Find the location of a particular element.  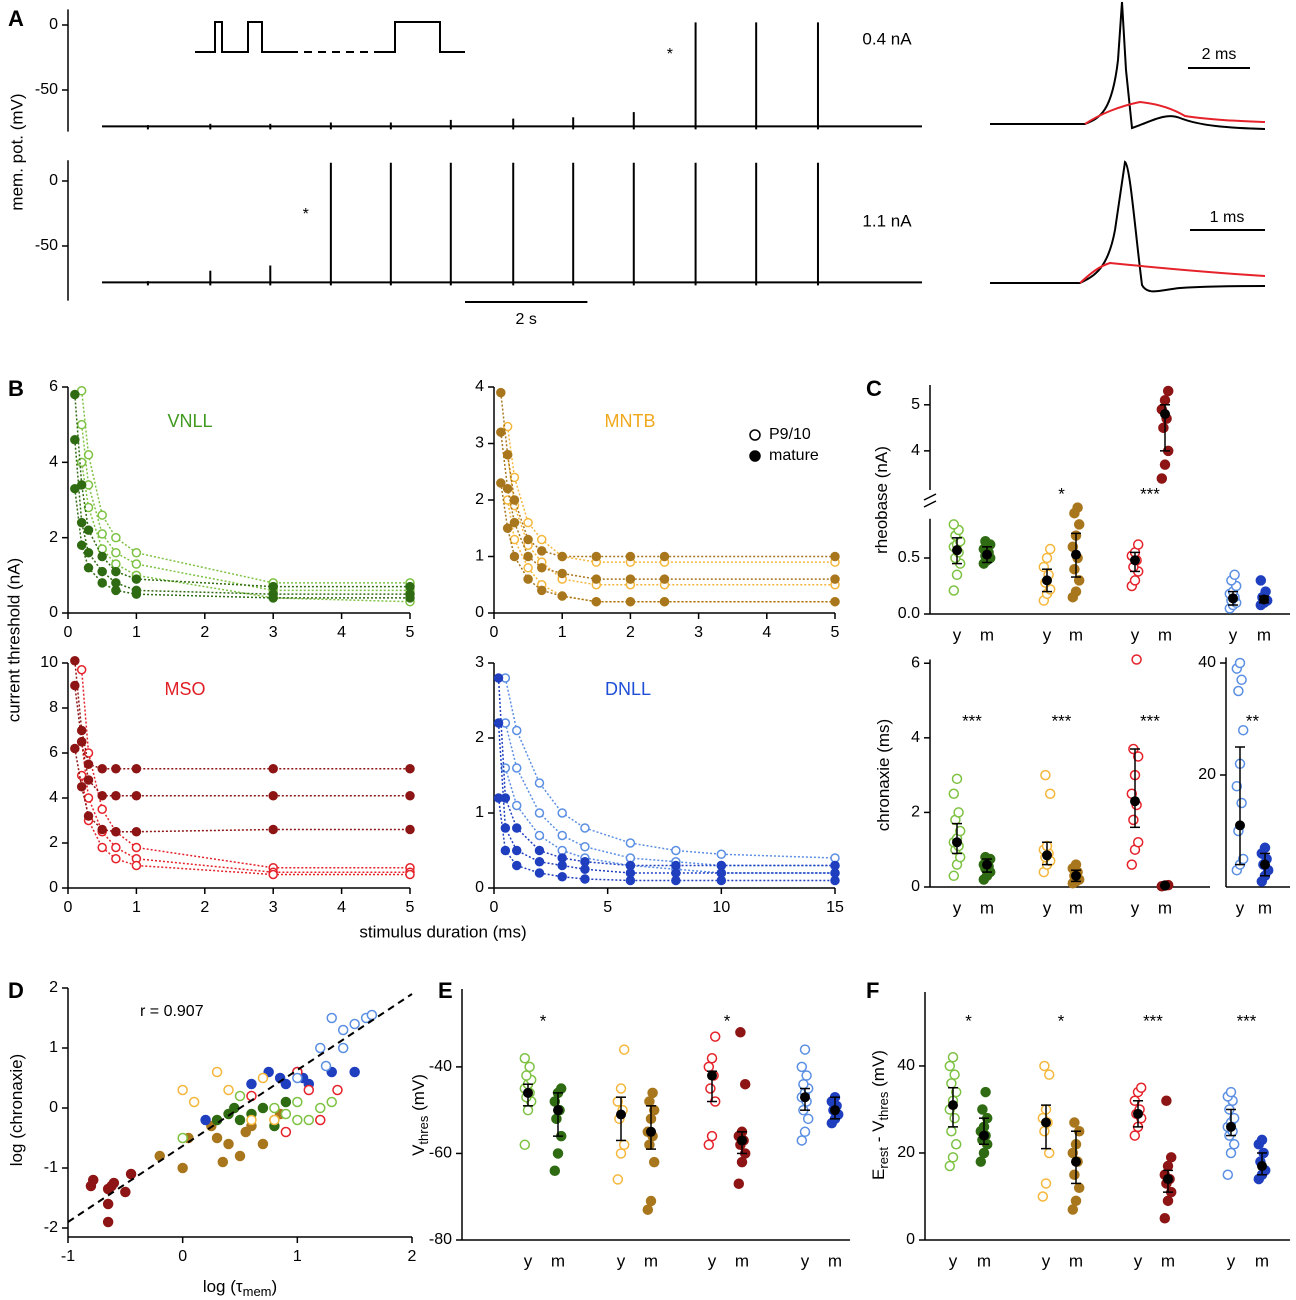

inset-trace-red is located at coordinates (1175, 112).